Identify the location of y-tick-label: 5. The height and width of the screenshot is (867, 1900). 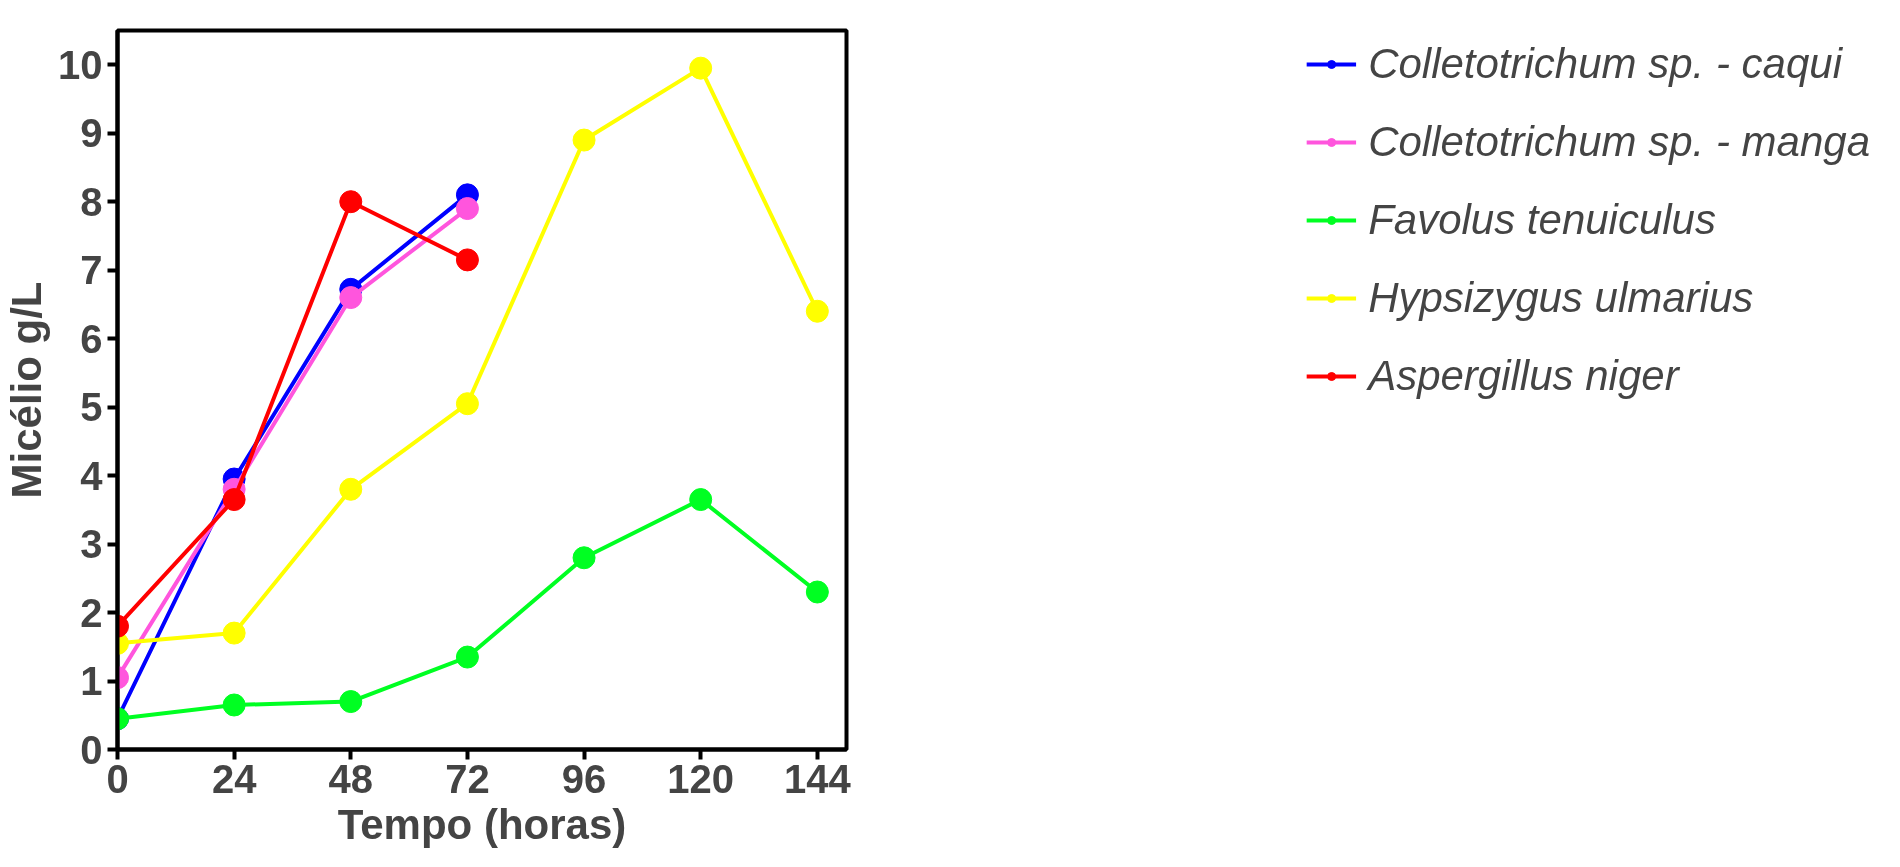
(91, 407).